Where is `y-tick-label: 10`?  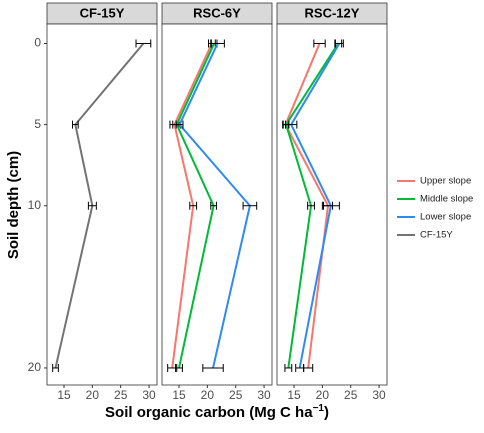 y-tick-label: 10 is located at coordinates (35, 205).